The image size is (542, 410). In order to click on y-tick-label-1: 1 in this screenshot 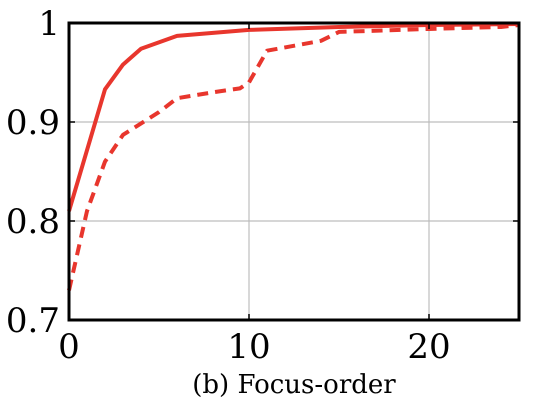, I will do `click(49, 24)`.